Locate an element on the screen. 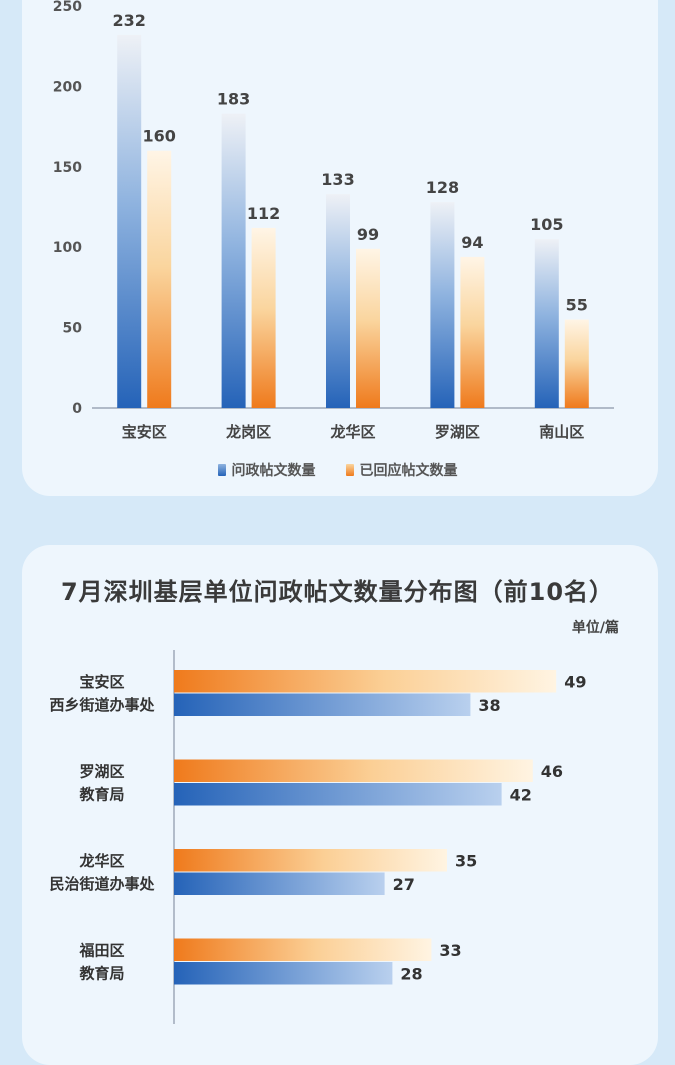  y-tick-label: 0 is located at coordinates (77, 409).